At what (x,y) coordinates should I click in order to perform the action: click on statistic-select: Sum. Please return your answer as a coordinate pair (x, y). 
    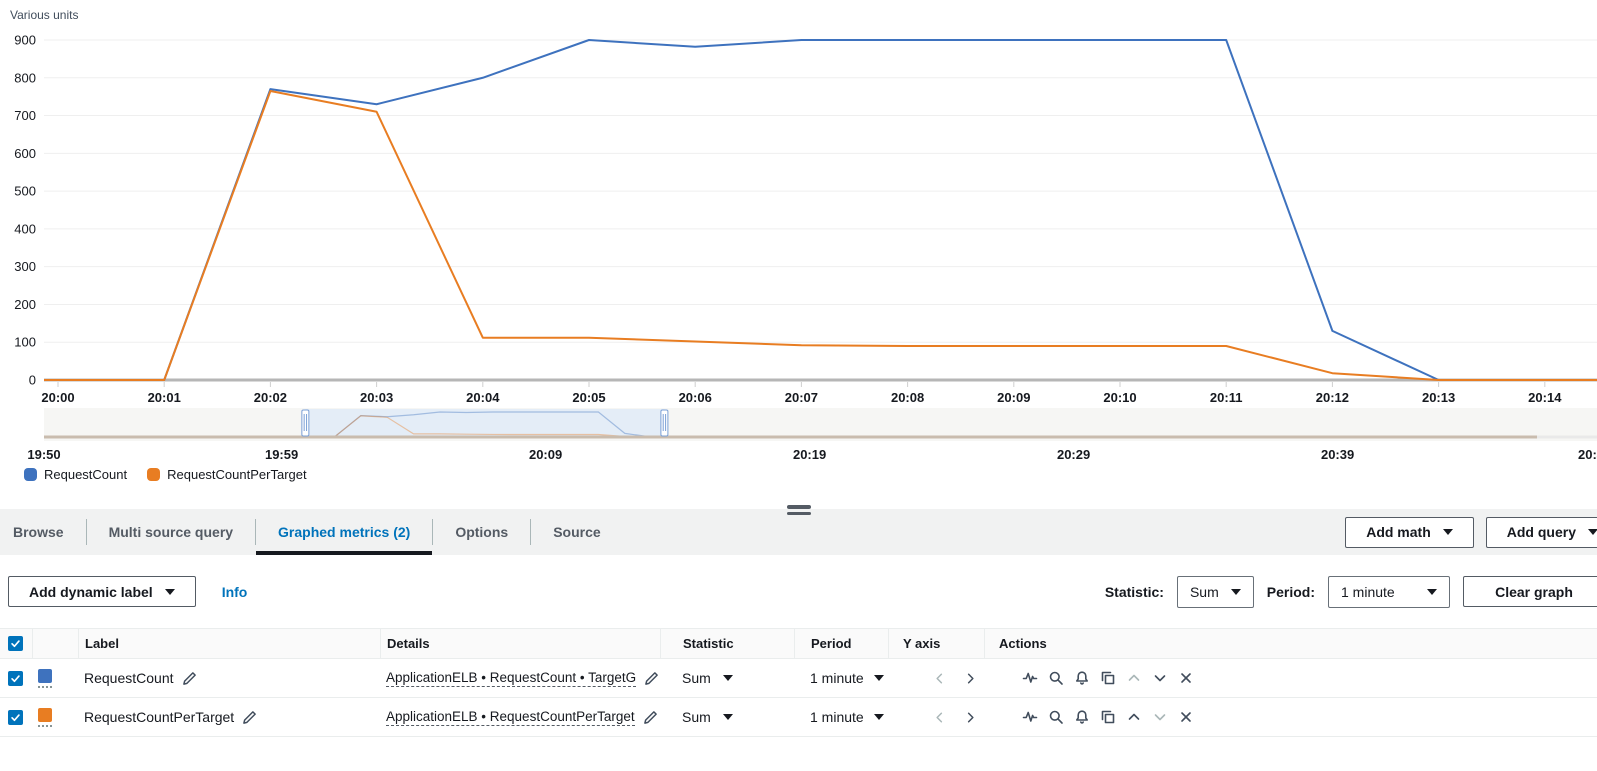
    Looking at the image, I should click on (1215, 591).